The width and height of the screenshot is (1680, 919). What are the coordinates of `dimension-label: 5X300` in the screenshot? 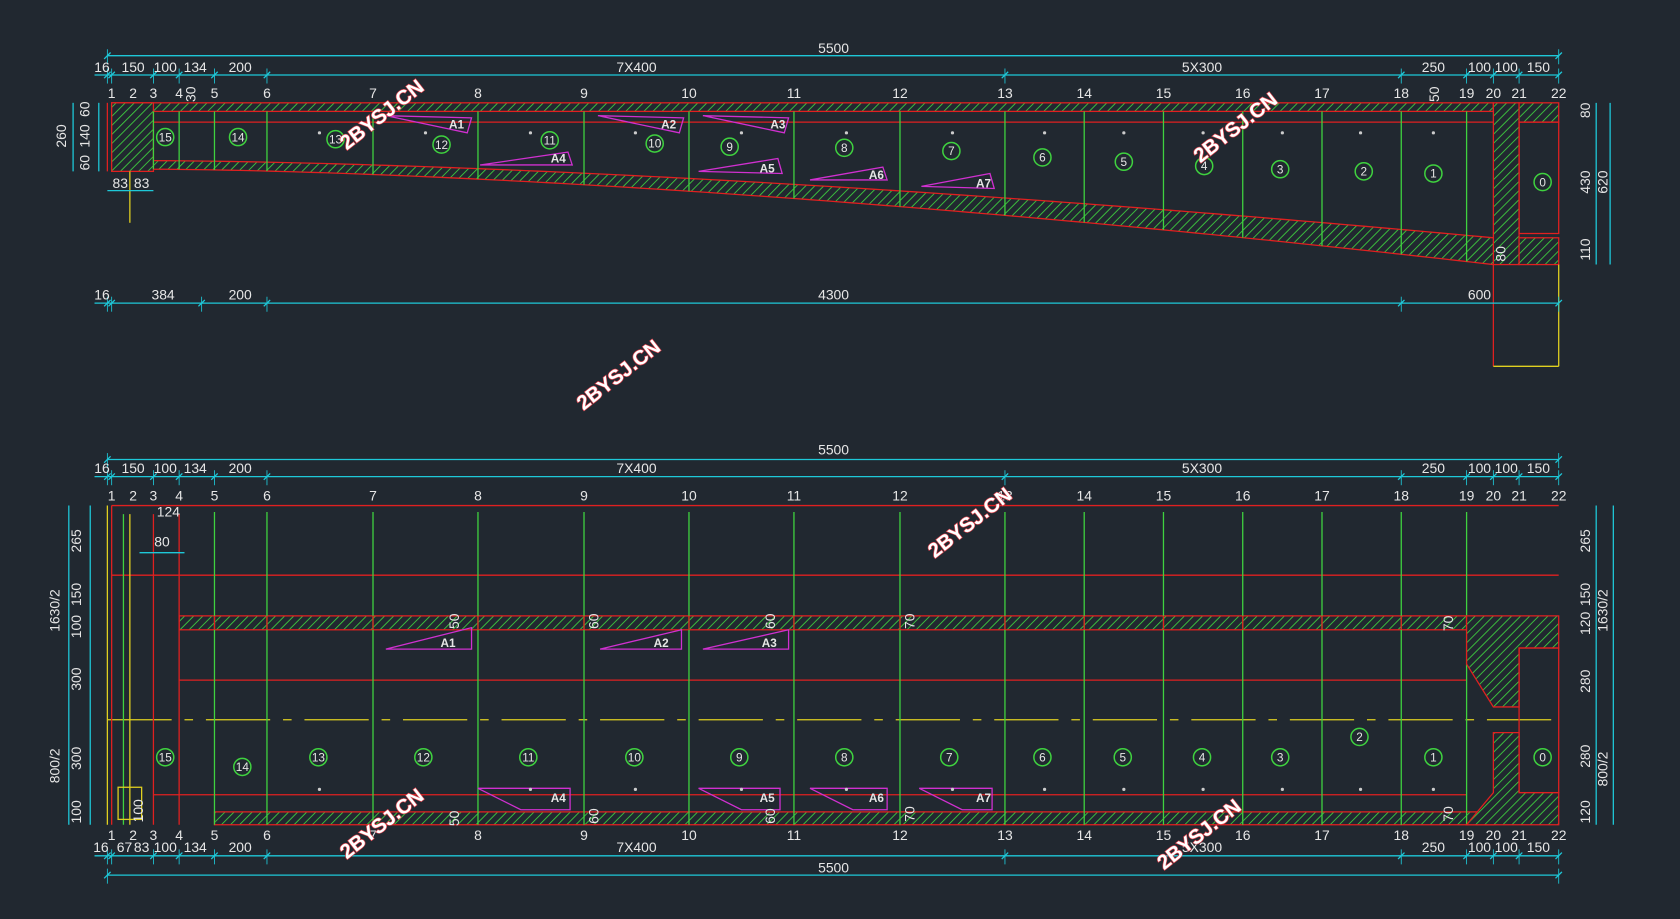 It's located at (1202, 67).